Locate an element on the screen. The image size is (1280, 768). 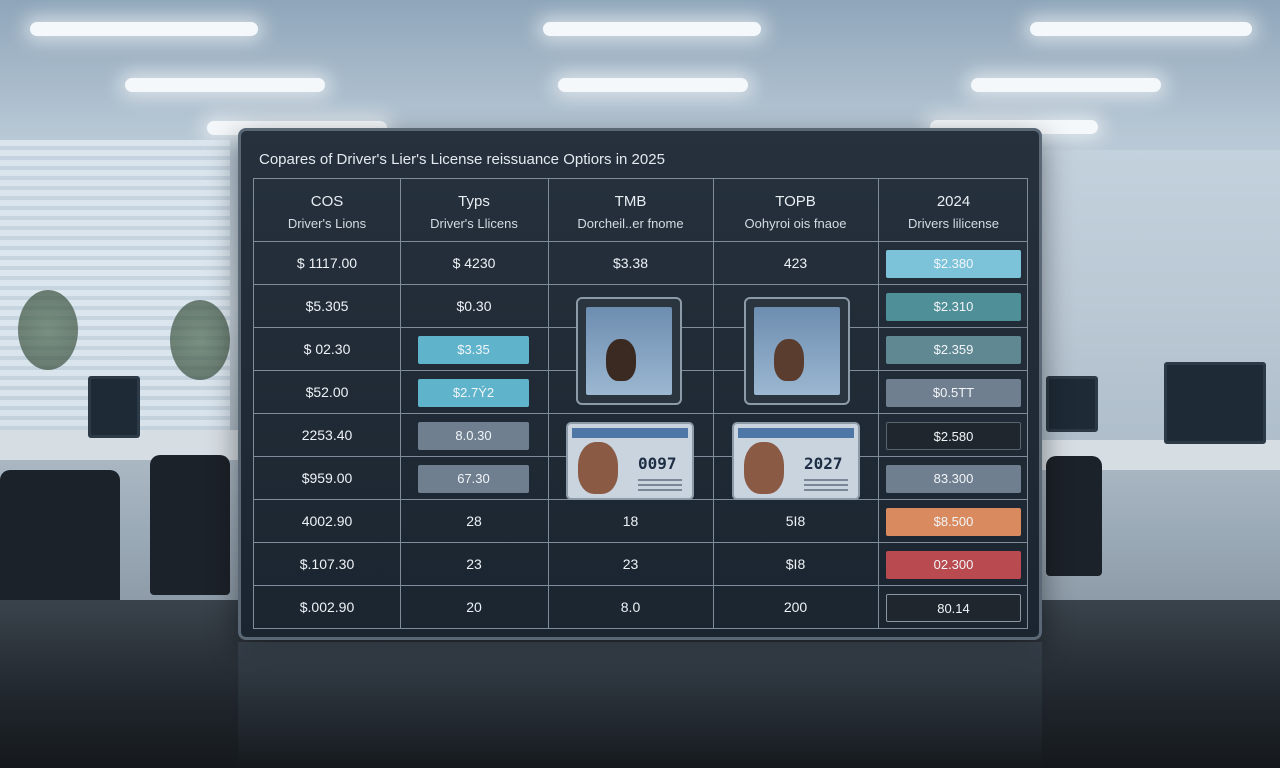
table-cell: $52.00 is located at coordinates (327, 392).